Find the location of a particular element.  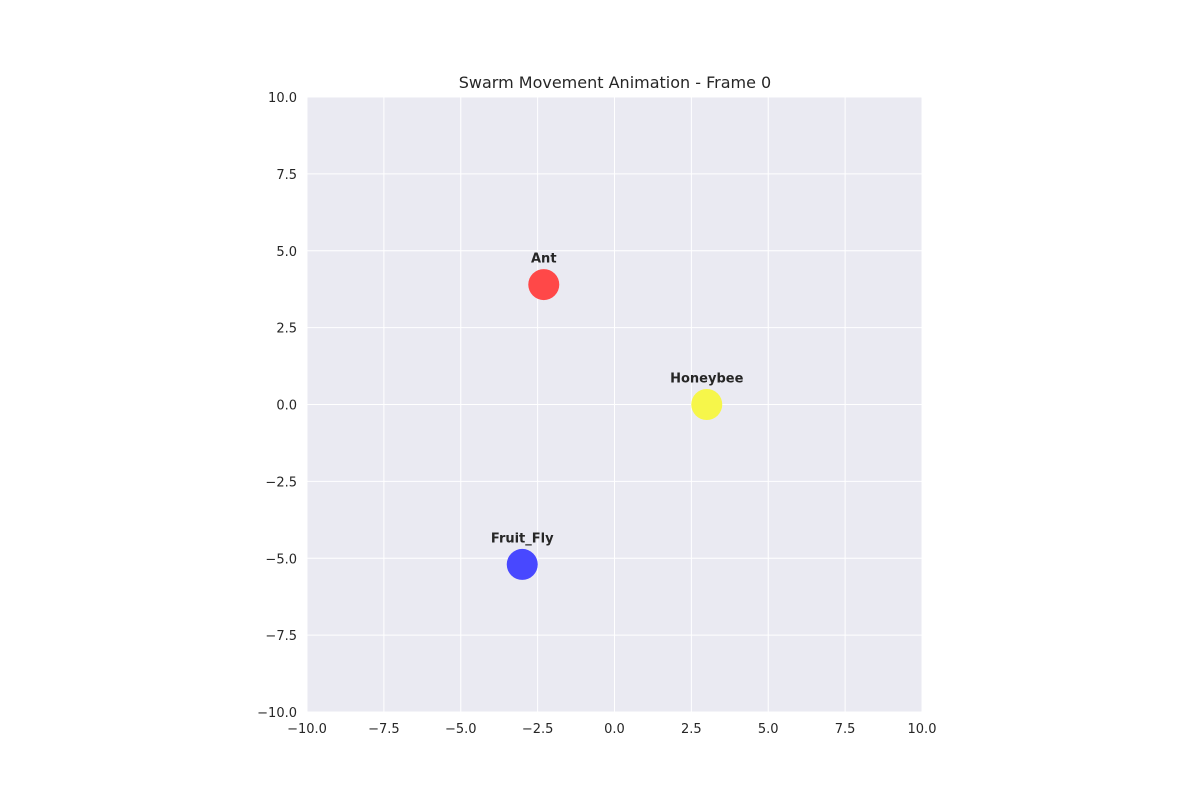

y-tick-label: 10.0 is located at coordinates (282, 98).